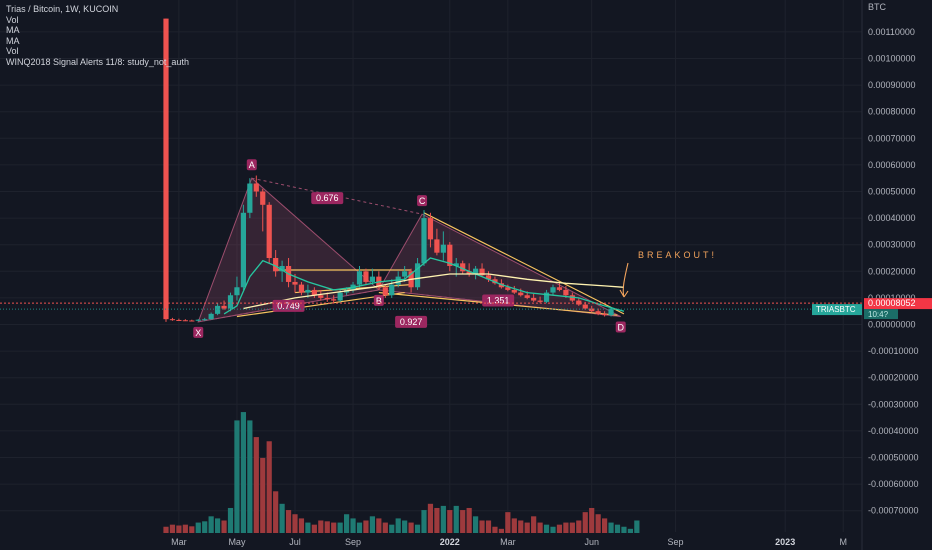 This screenshot has width=932, height=550. I want to click on ratio-badge, so click(411, 321).